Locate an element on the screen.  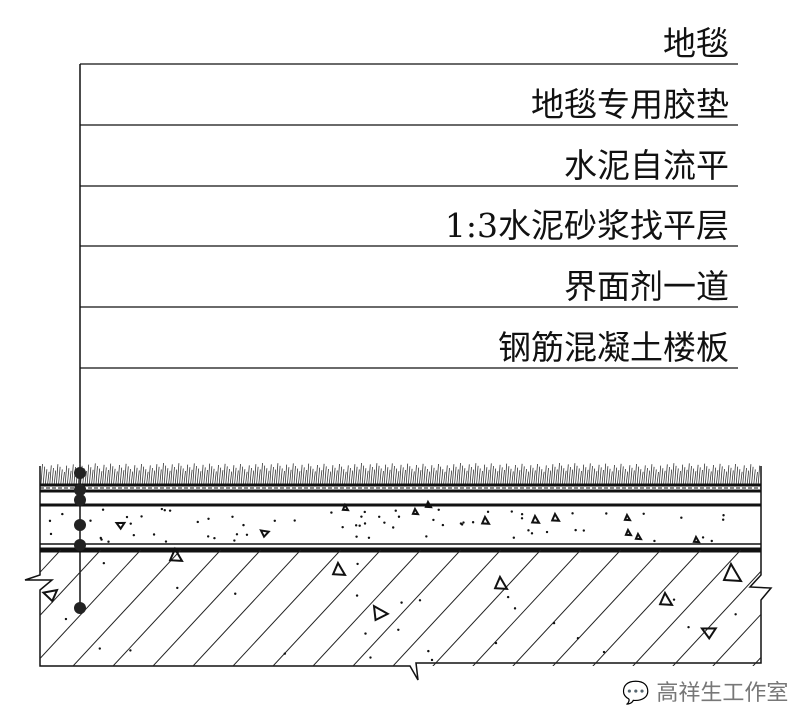
label-carpet-pad: 地毯专用胶垫 is located at coordinates (630, 104).